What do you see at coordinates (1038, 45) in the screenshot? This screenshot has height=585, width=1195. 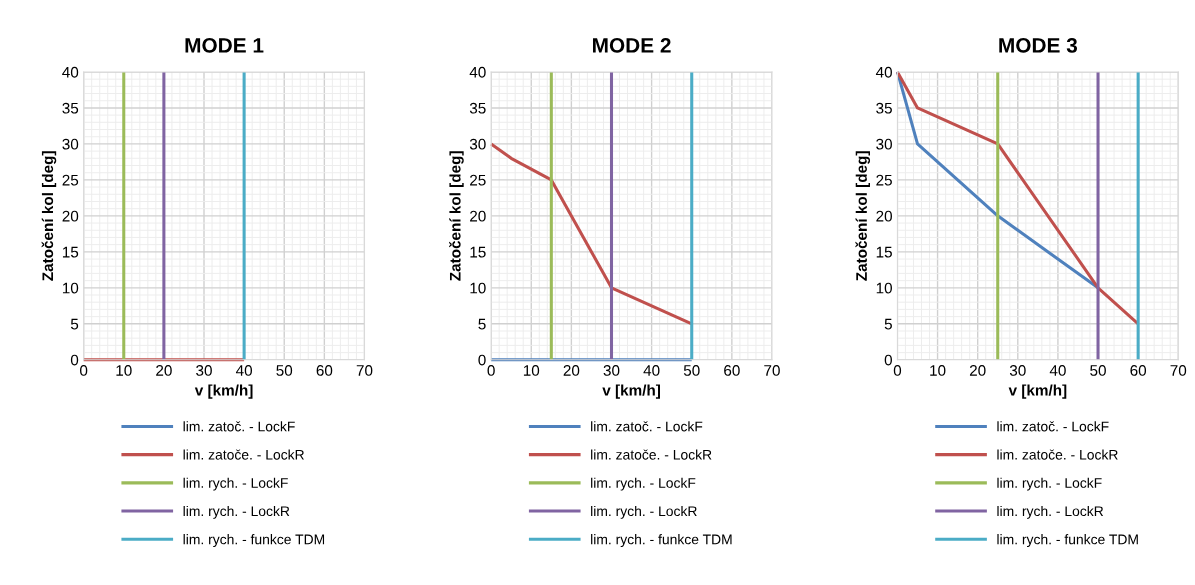 I see `chart-title: MODE 3` at bounding box center [1038, 45].